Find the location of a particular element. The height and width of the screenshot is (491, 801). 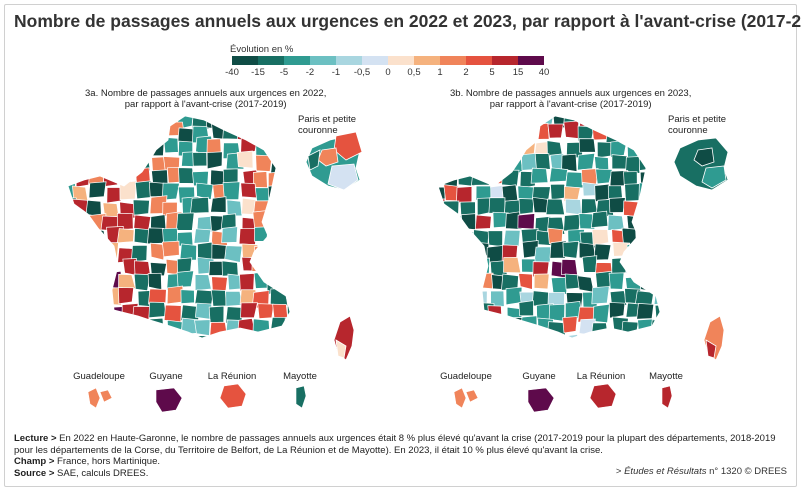

overseas-2022 is located at coordinates (197, 398).